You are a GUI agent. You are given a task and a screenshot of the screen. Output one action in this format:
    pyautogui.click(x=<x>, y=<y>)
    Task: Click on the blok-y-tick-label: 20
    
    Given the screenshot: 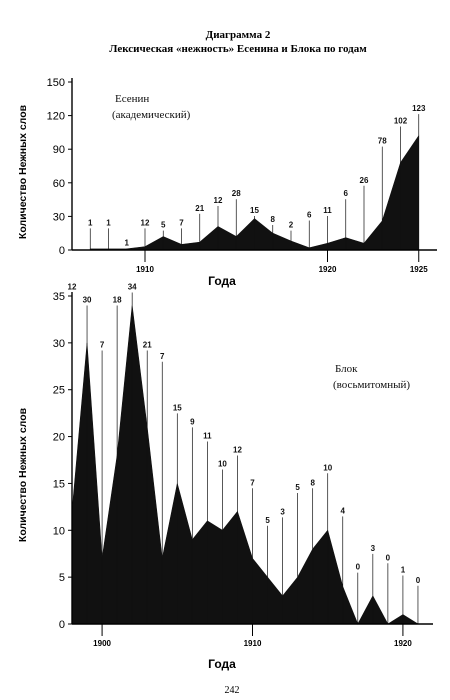 What is the action you would take?
    pyautogui.click(x=59, y=438)
    